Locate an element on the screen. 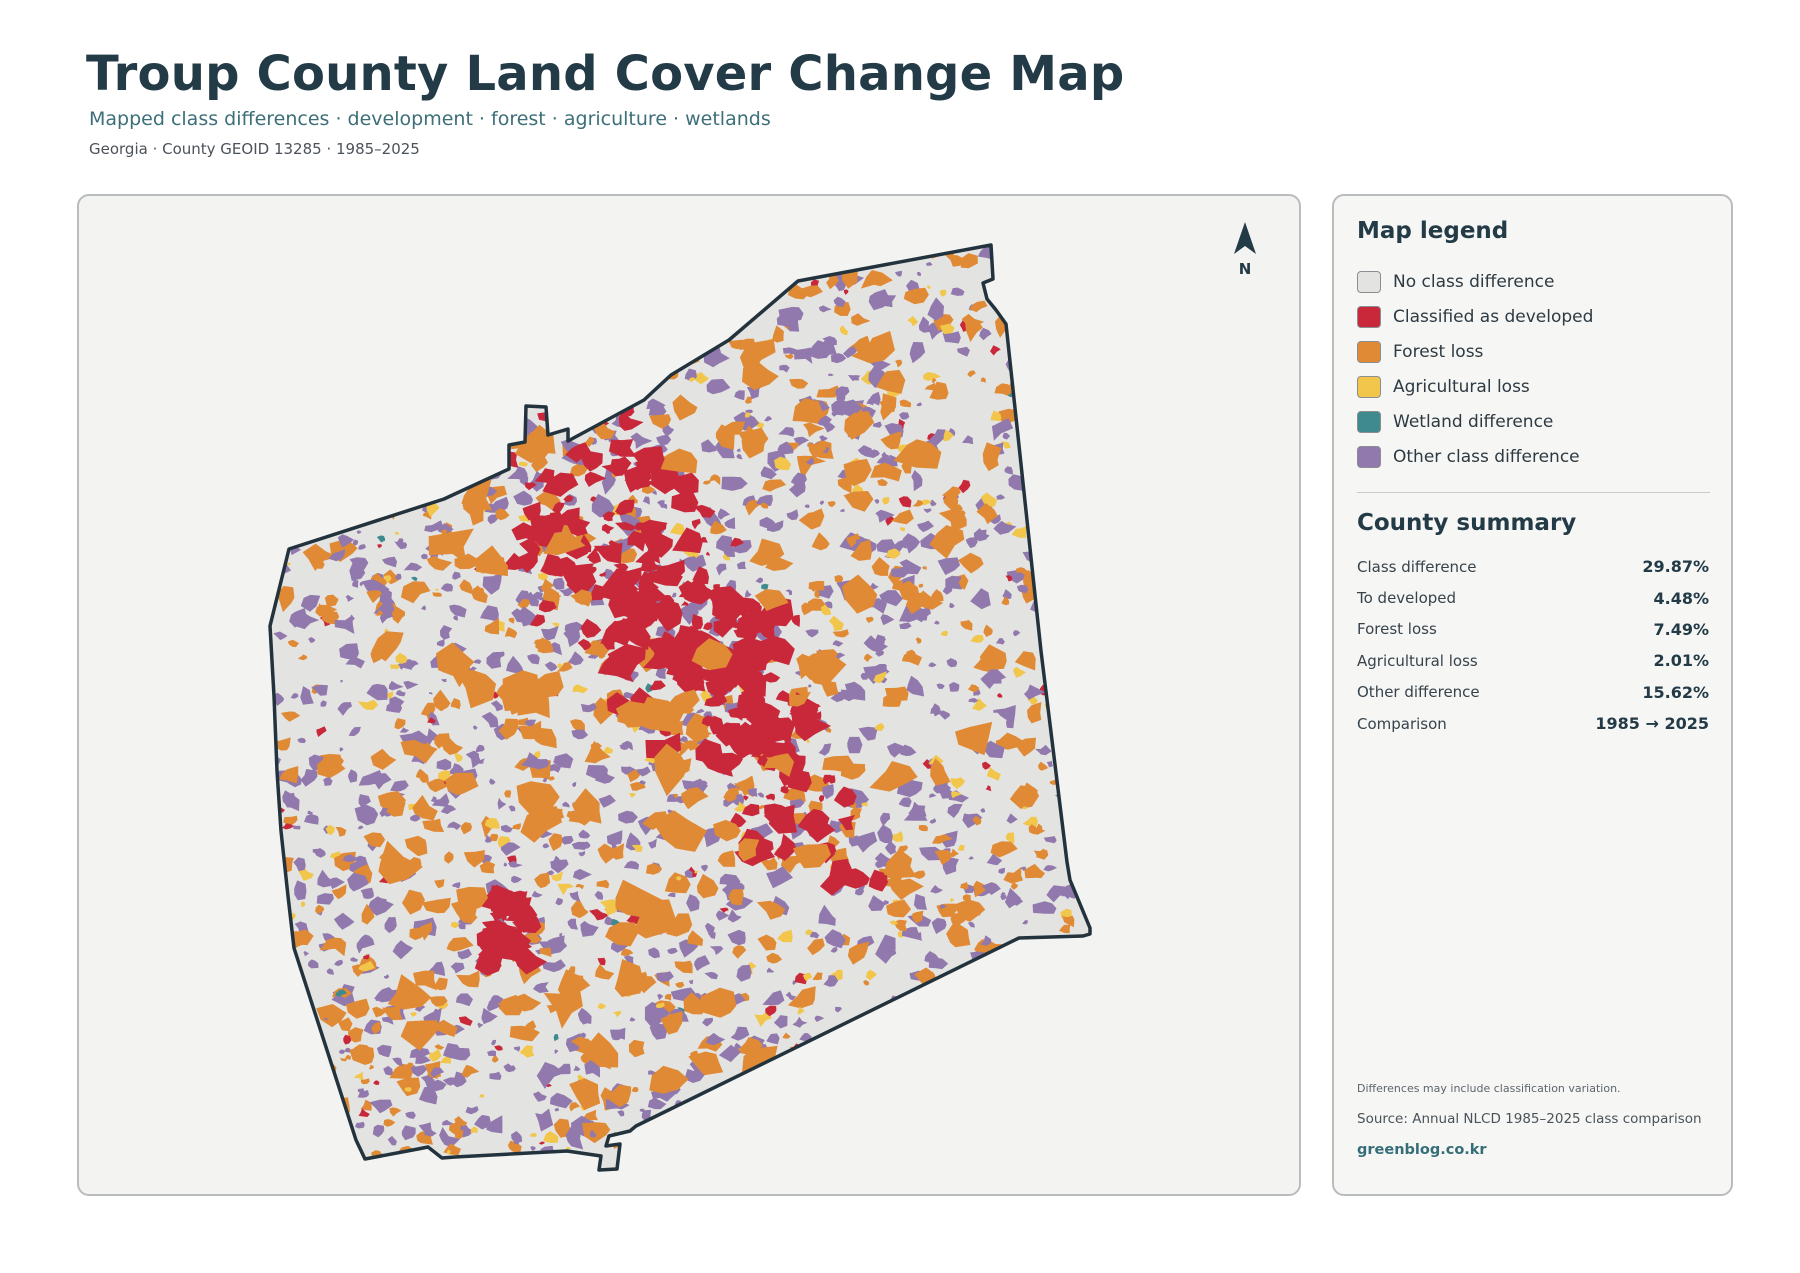  north-arrow: N is located at coordinates (1245, 254).